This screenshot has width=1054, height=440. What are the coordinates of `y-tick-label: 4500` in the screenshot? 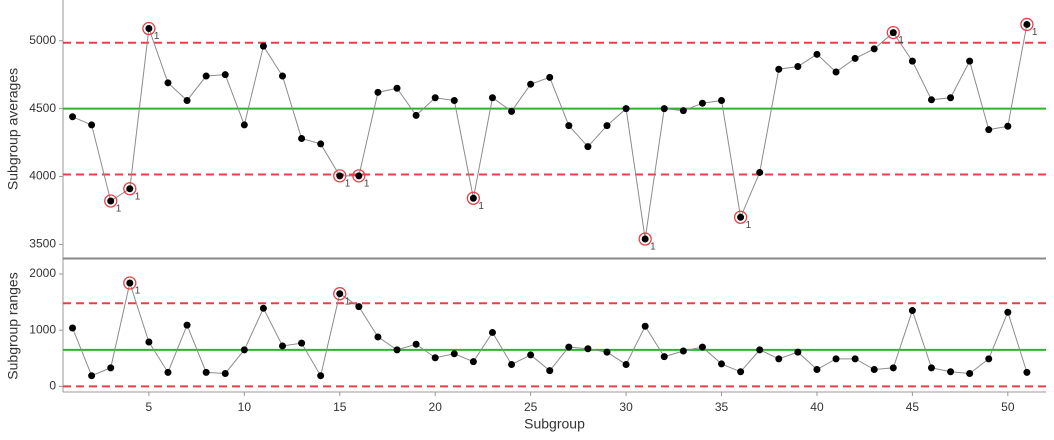 It's located at (42, 108).